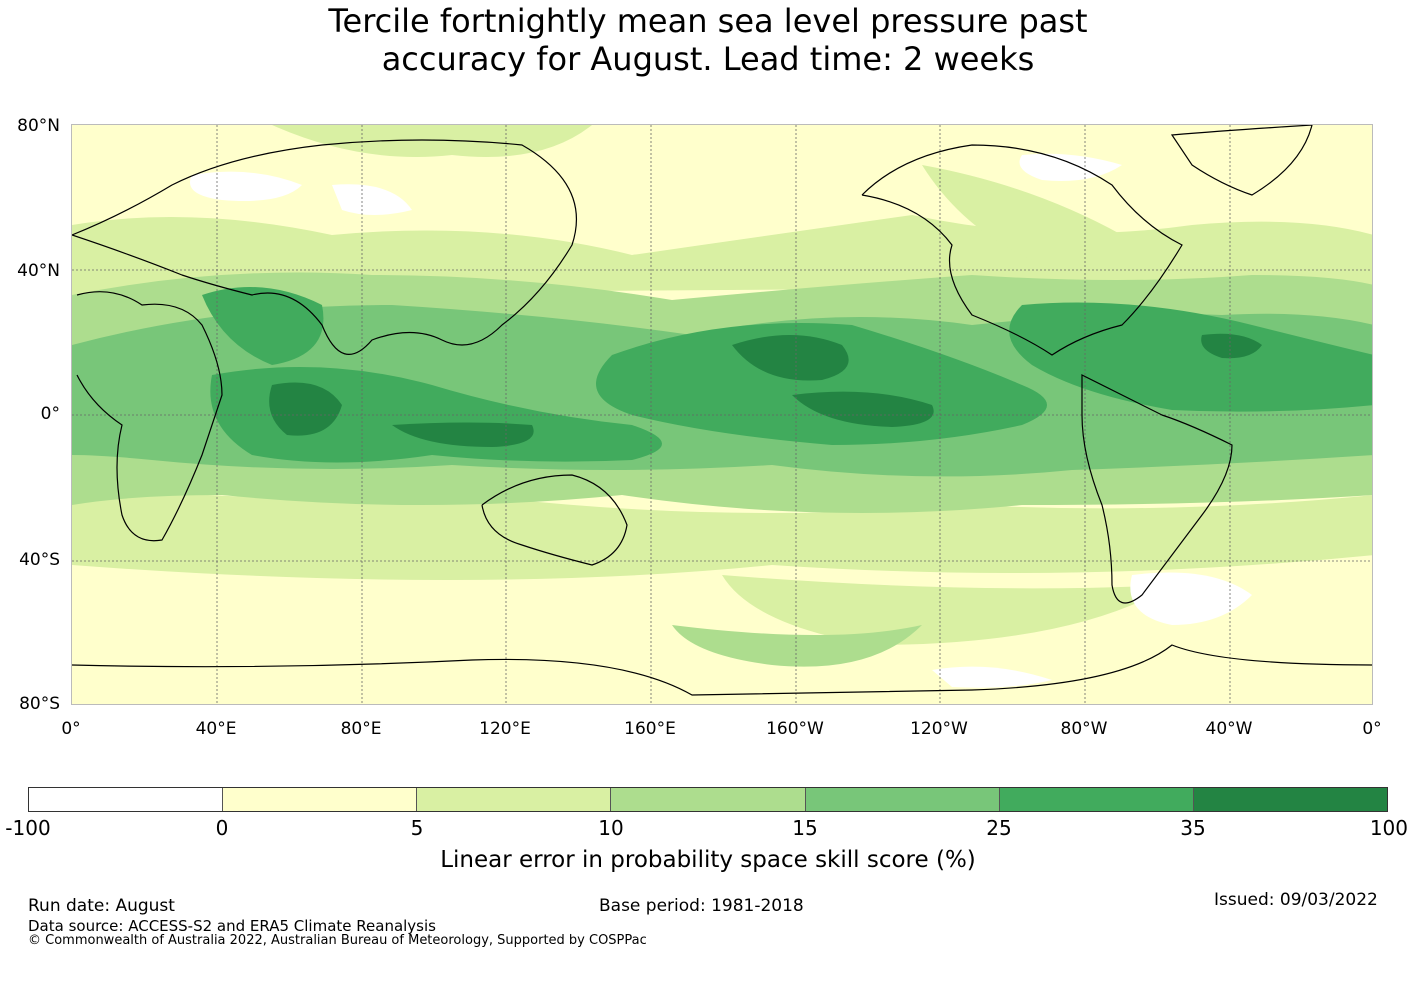 Image resolution: width=1416 pixels, height=990 pixels. What do you see at coordinates (1157, 489) in the screenshot?
I see `coastline-south-america` at bounding box center [1157, 489].